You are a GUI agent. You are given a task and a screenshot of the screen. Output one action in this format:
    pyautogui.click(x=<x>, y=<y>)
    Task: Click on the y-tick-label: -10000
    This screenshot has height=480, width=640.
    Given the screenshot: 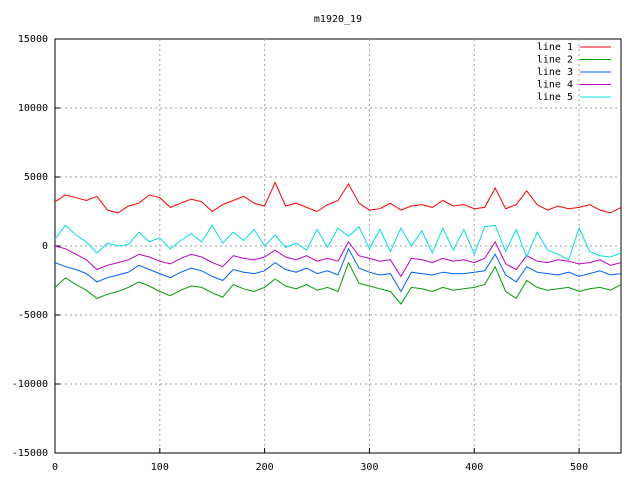 What is the action you would take?
    pyautogui.click(x=30, y=384)
    